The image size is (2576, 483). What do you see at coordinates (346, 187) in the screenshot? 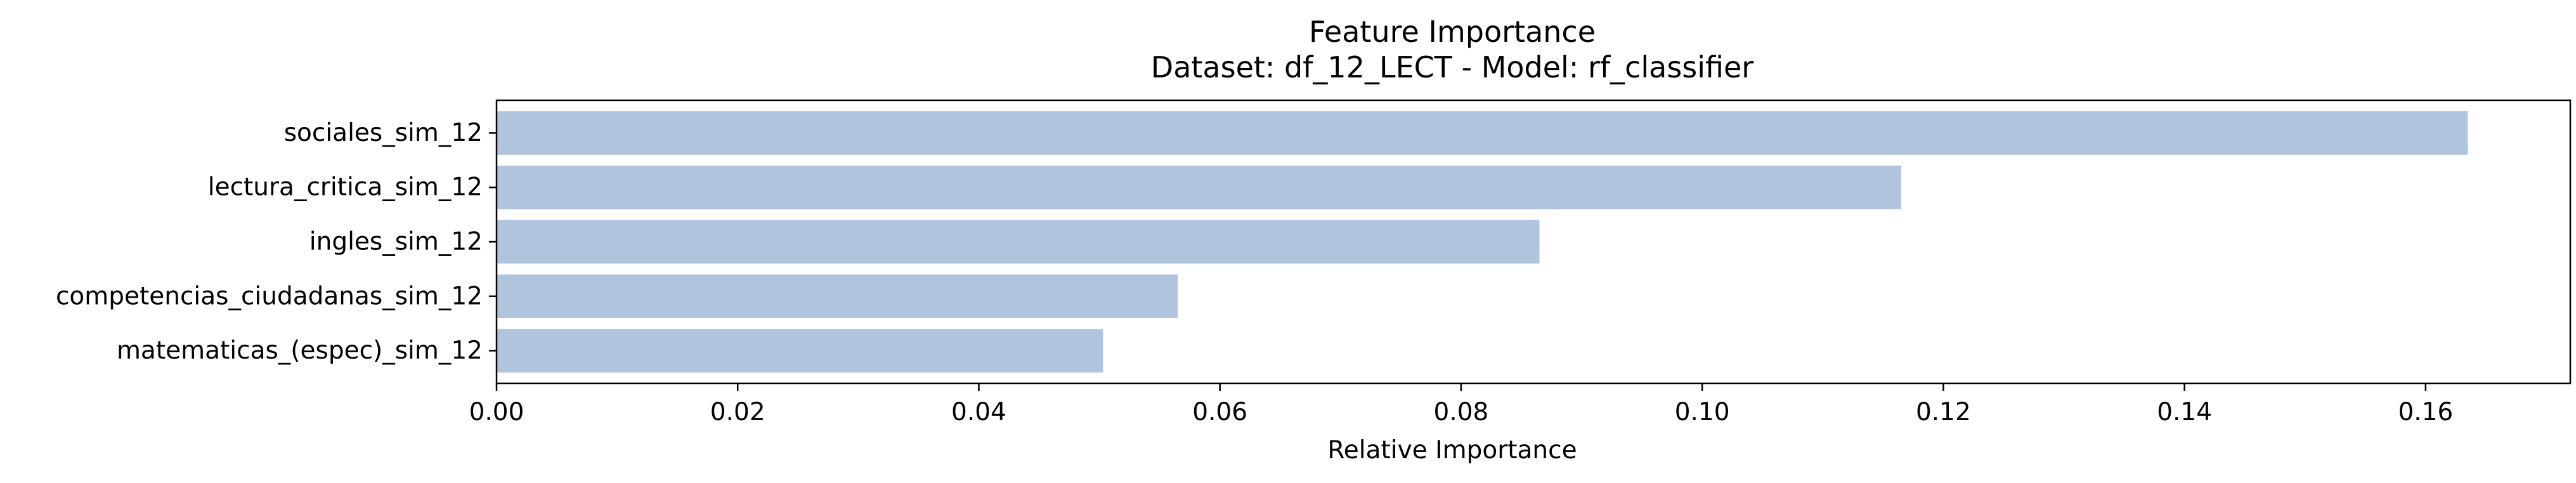
I see `y-tick-label: lectura_critica_sim_12` at bounding box center [346, 187].